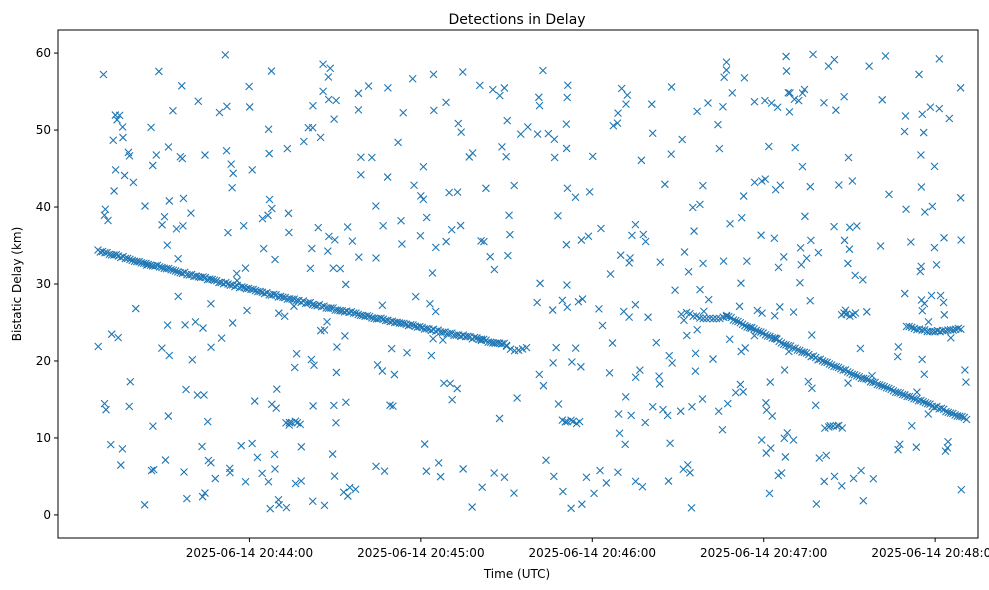  What do you see at coordinates (47, 515) in the screenshot?
I see `y-tick-label: 0` at bounding box center [47, 515].